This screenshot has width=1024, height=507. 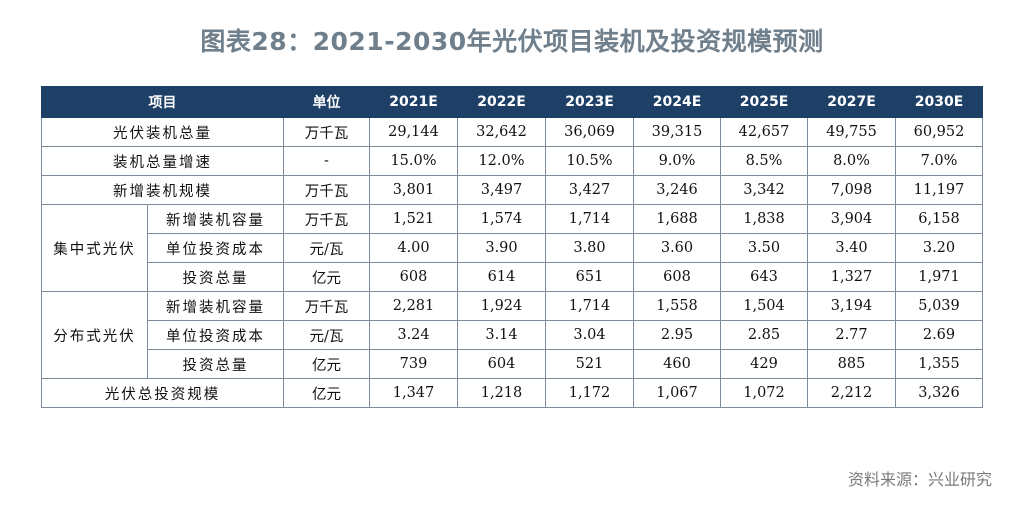 What do you see at coordinates (589, 190) in the screenshot?
I see `cell-value: 3,427` at bounding box center [589, 190].